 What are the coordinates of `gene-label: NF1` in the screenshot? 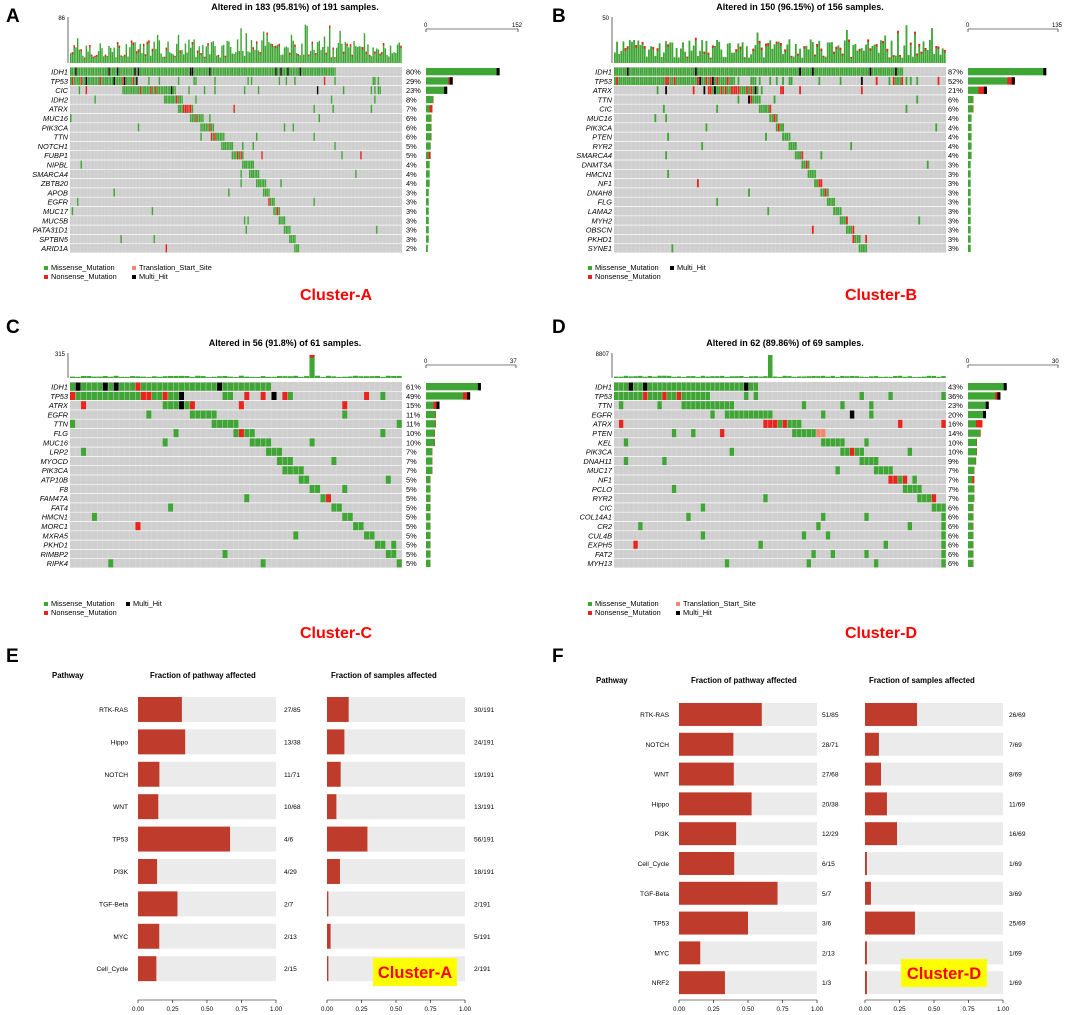 It's located at (605, 183).